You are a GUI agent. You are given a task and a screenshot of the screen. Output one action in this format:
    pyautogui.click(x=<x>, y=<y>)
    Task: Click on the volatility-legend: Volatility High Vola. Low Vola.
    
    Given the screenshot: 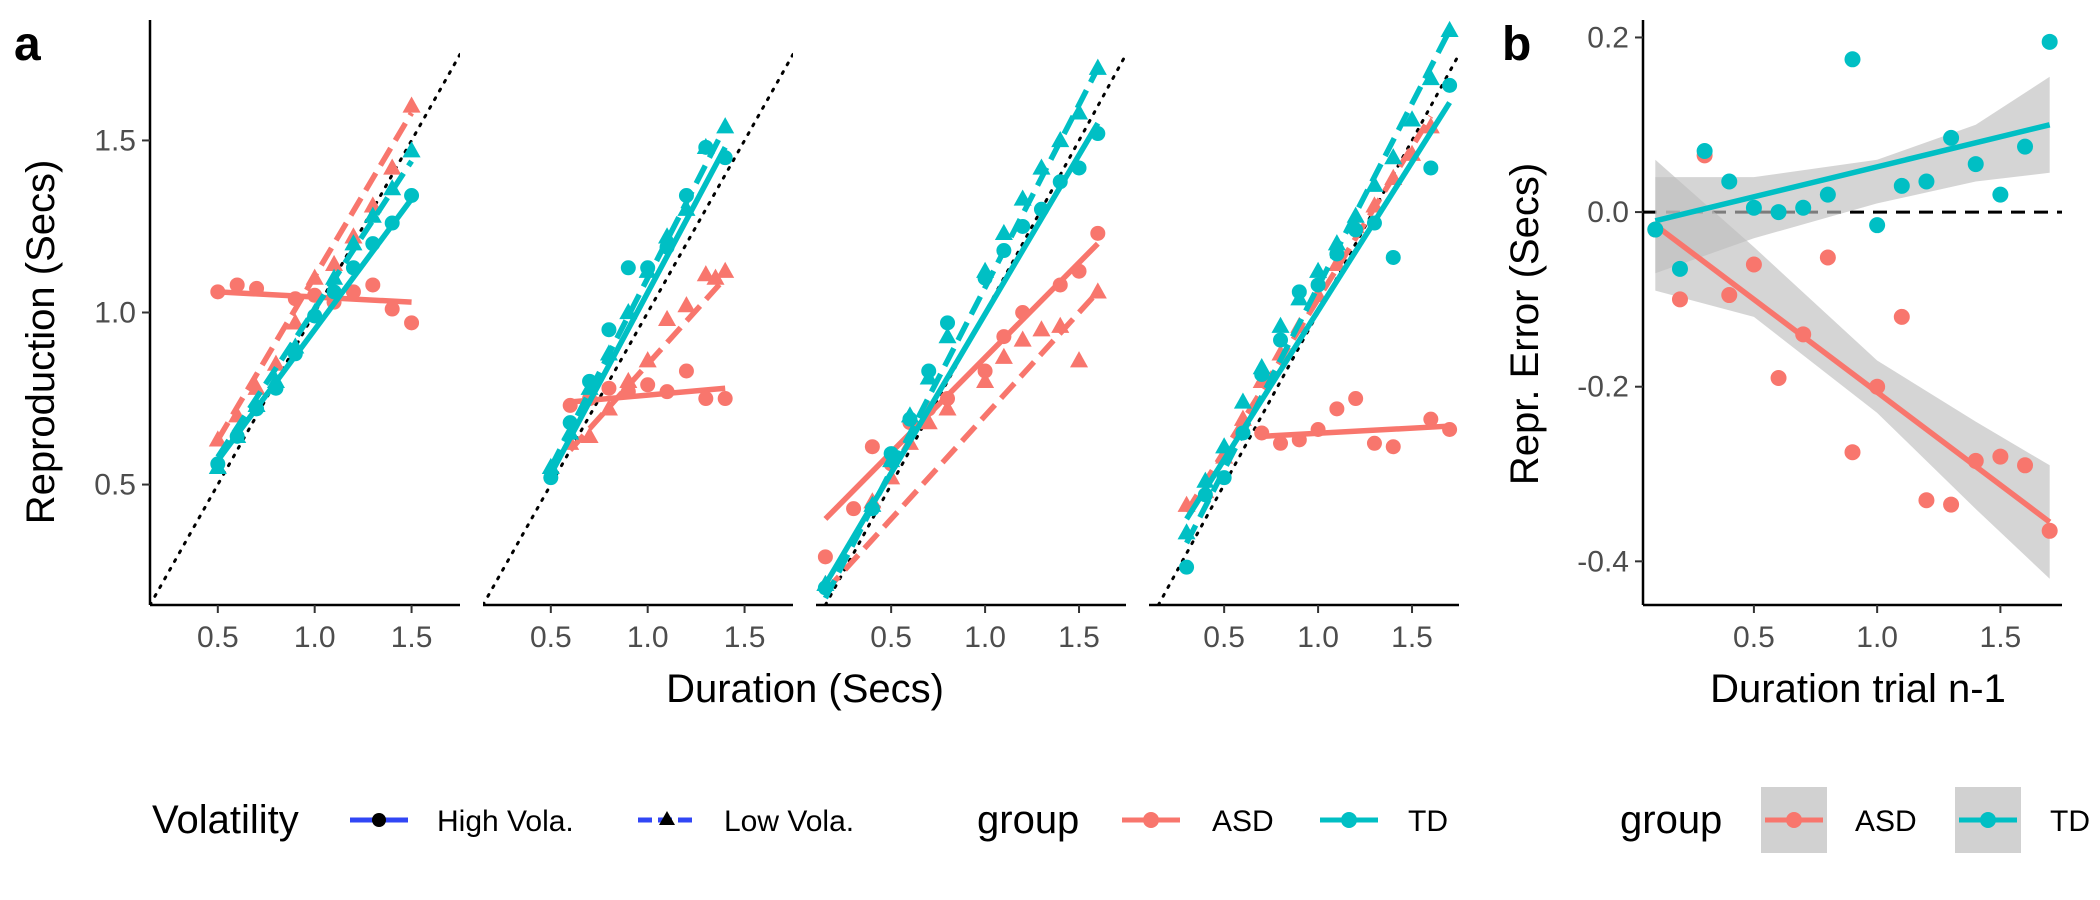 What is the action you would take?
    pyautogui.click(x=503, y=820)
    